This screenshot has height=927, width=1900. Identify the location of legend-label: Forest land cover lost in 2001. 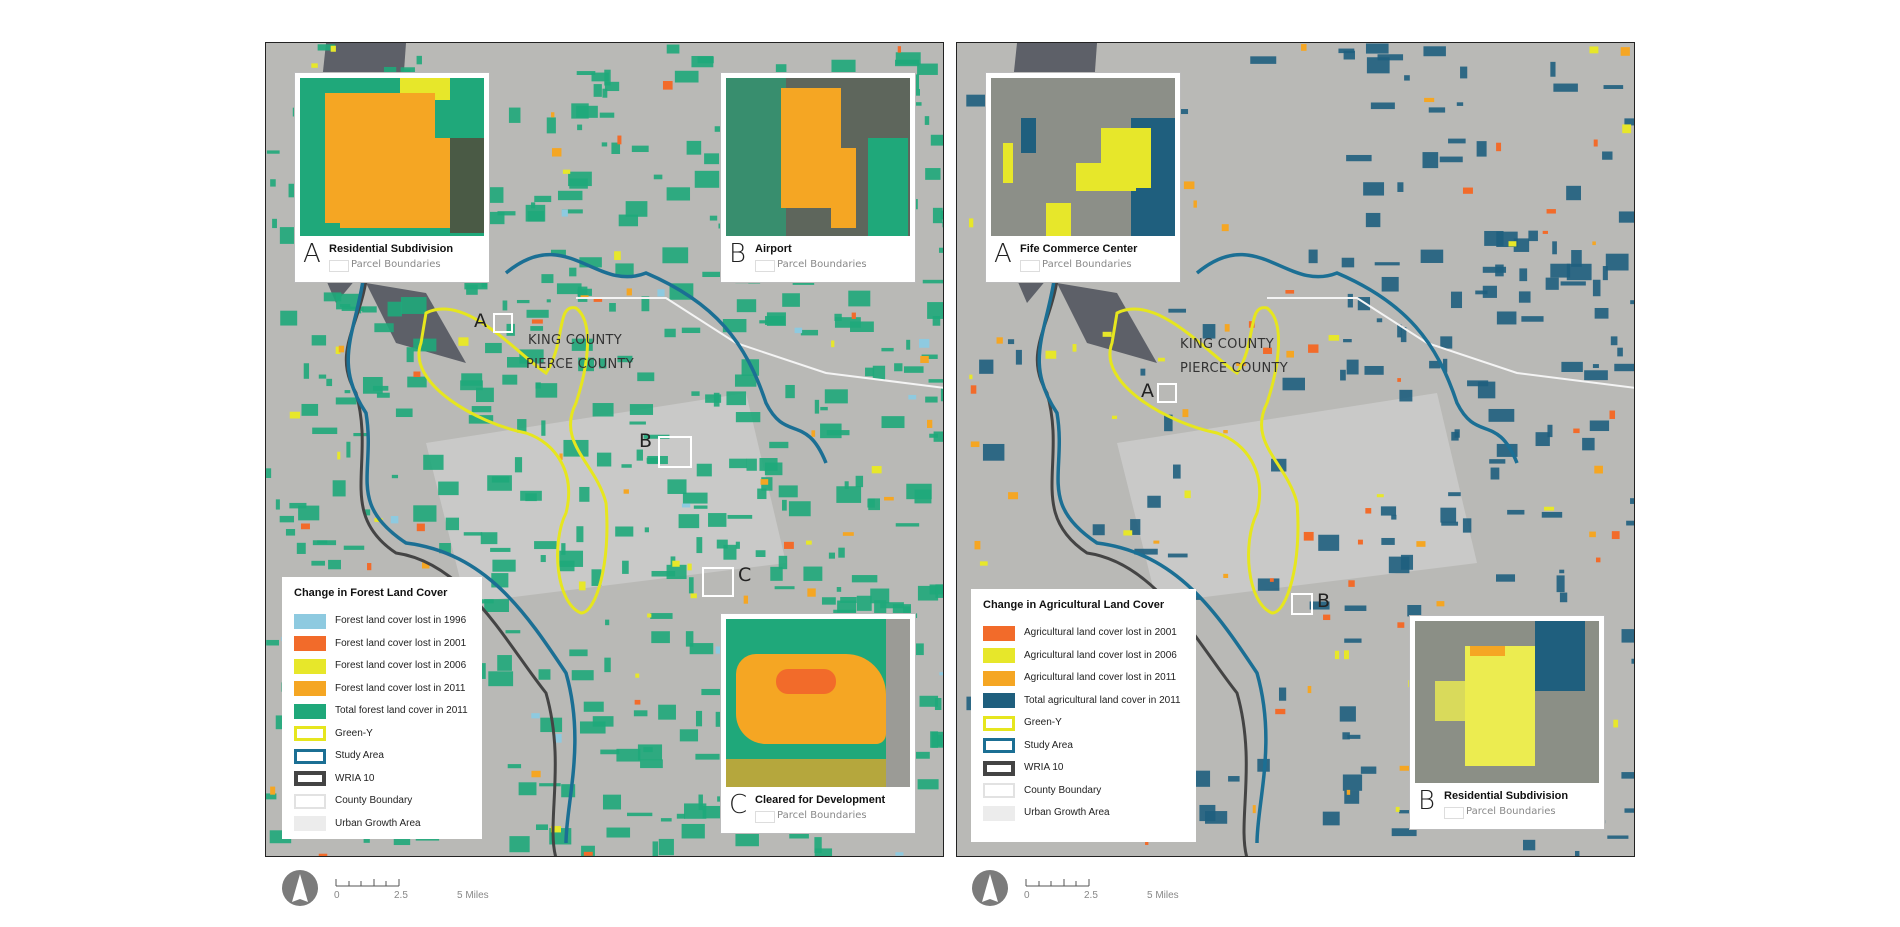
(401, 643).